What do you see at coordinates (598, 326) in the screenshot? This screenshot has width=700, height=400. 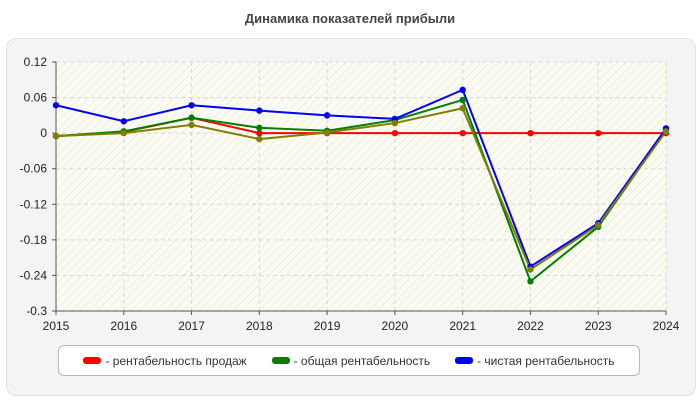 I see `x-tick-label: 2023` at bounding box center [598, 326].